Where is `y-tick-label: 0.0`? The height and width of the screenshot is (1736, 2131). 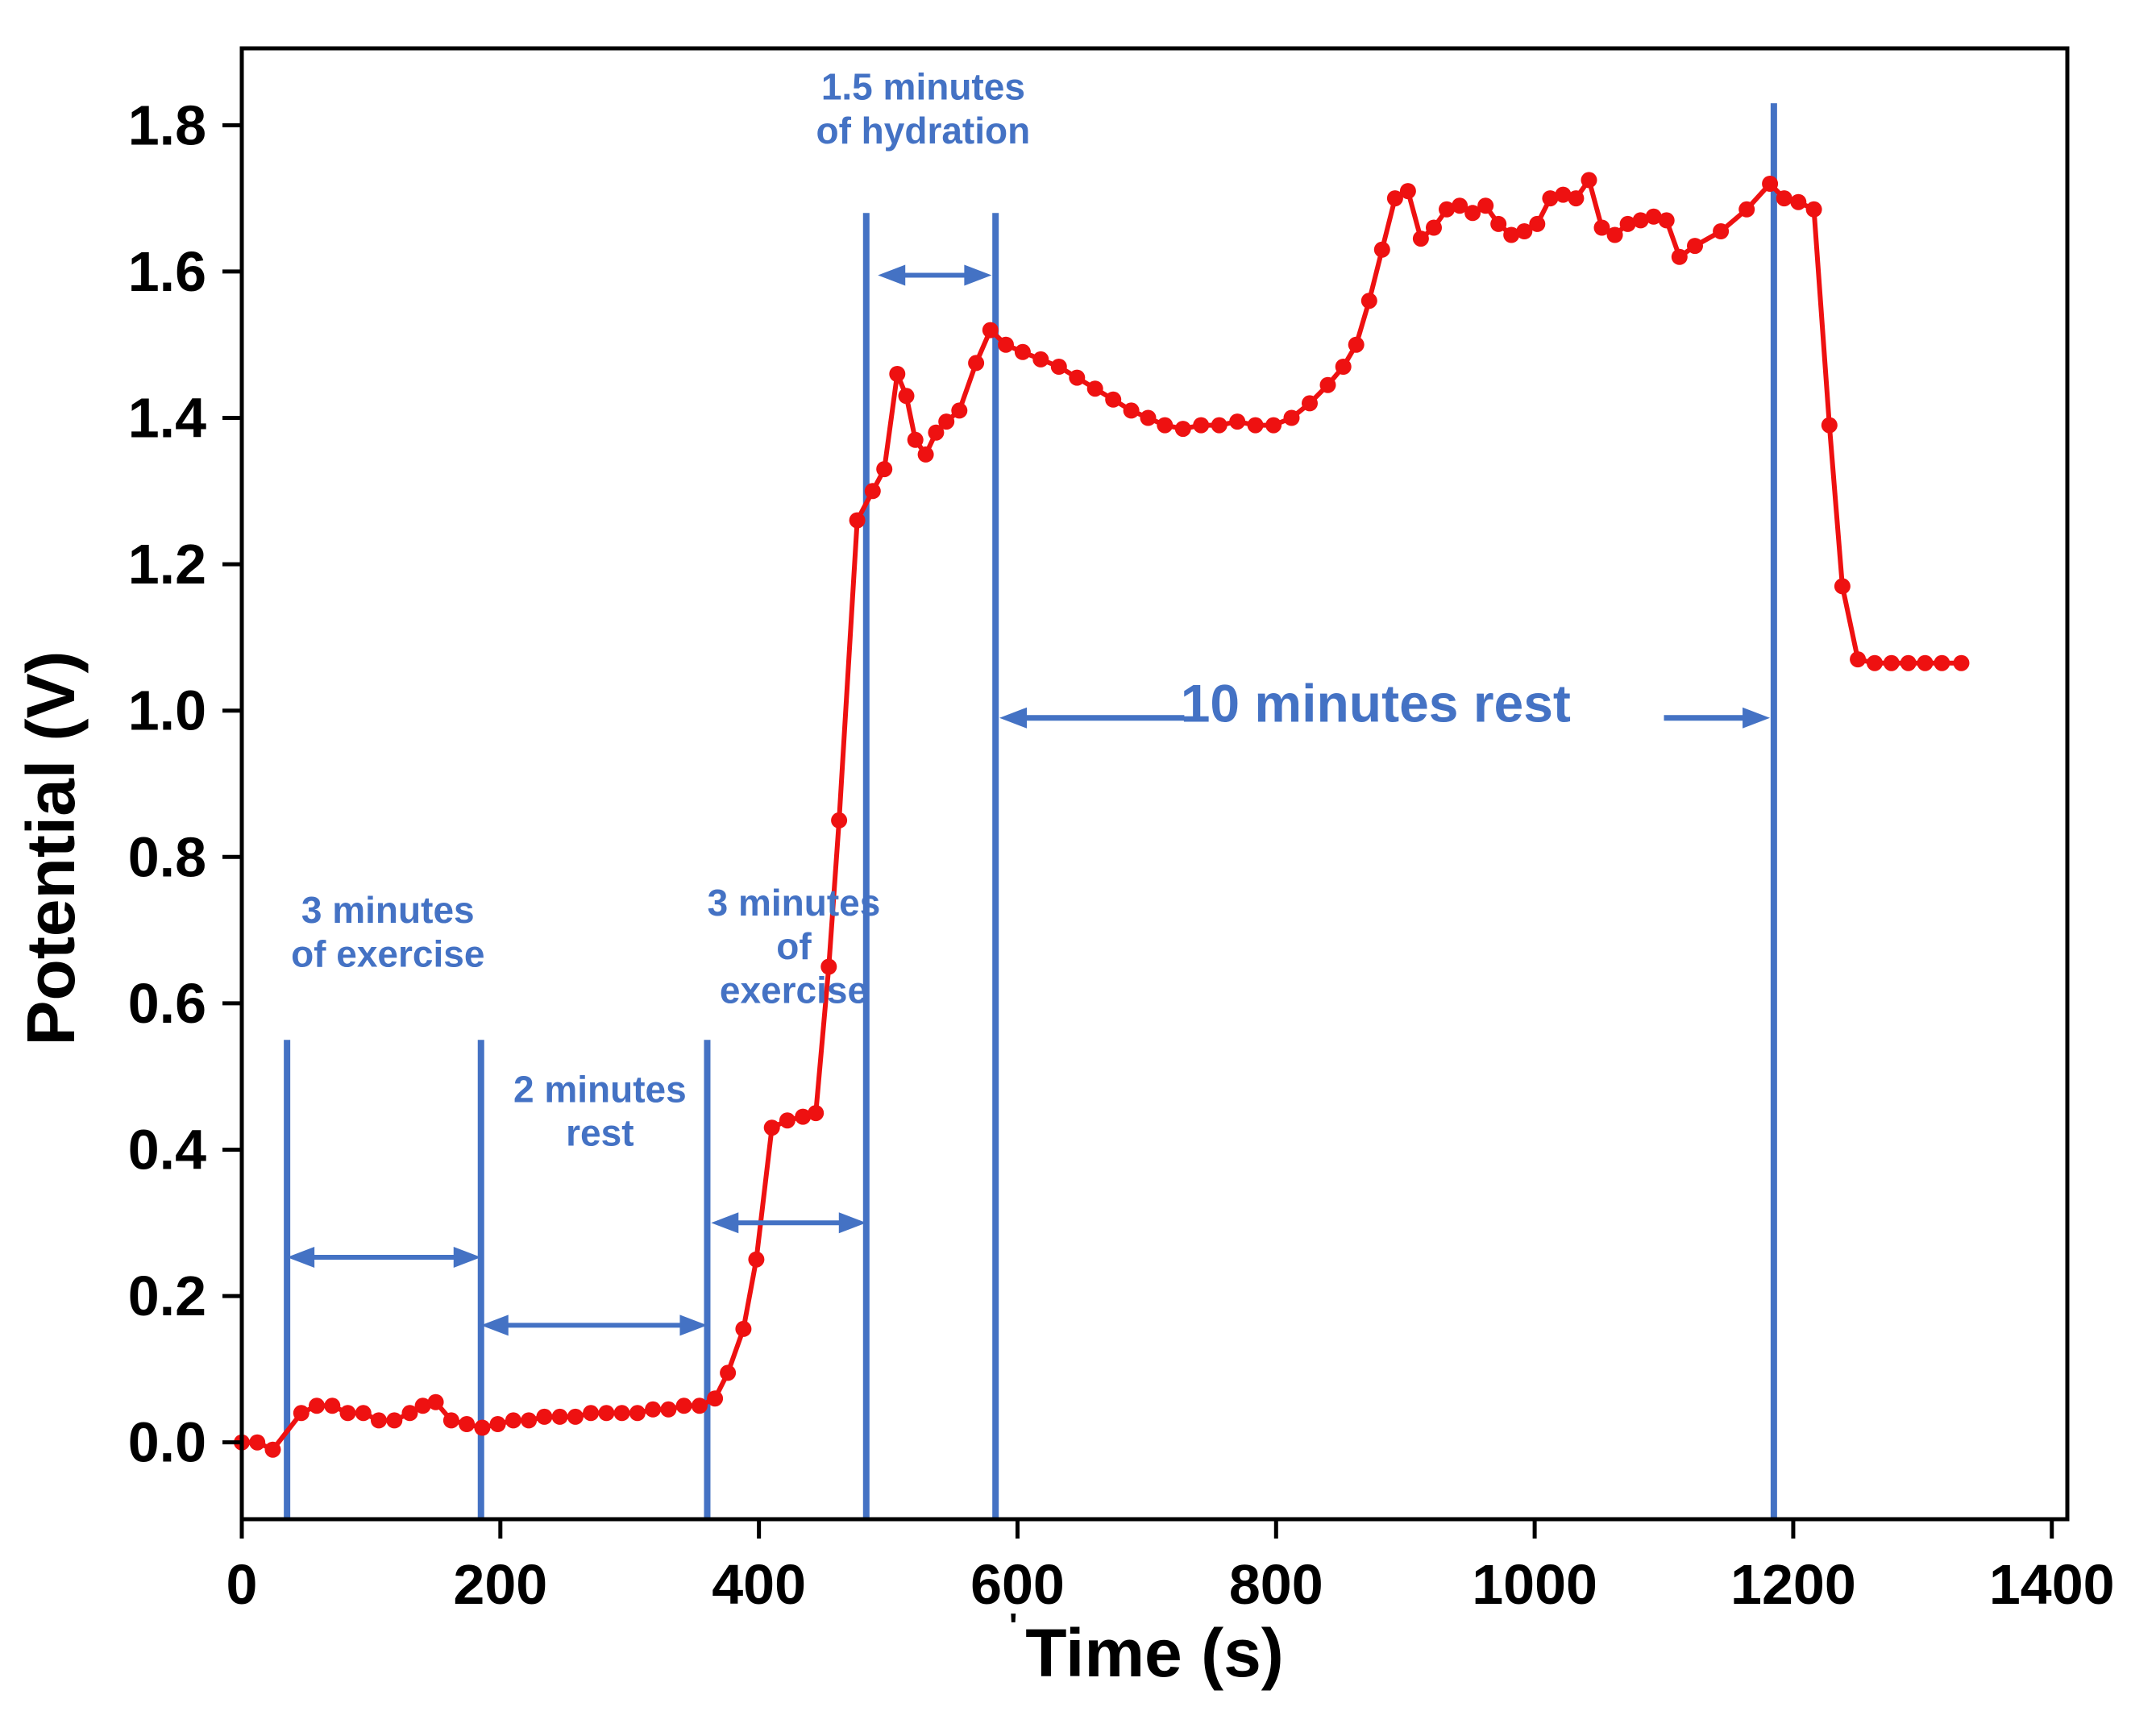 y-tick-label: 0.0 is located at coordinates (167, 1442).